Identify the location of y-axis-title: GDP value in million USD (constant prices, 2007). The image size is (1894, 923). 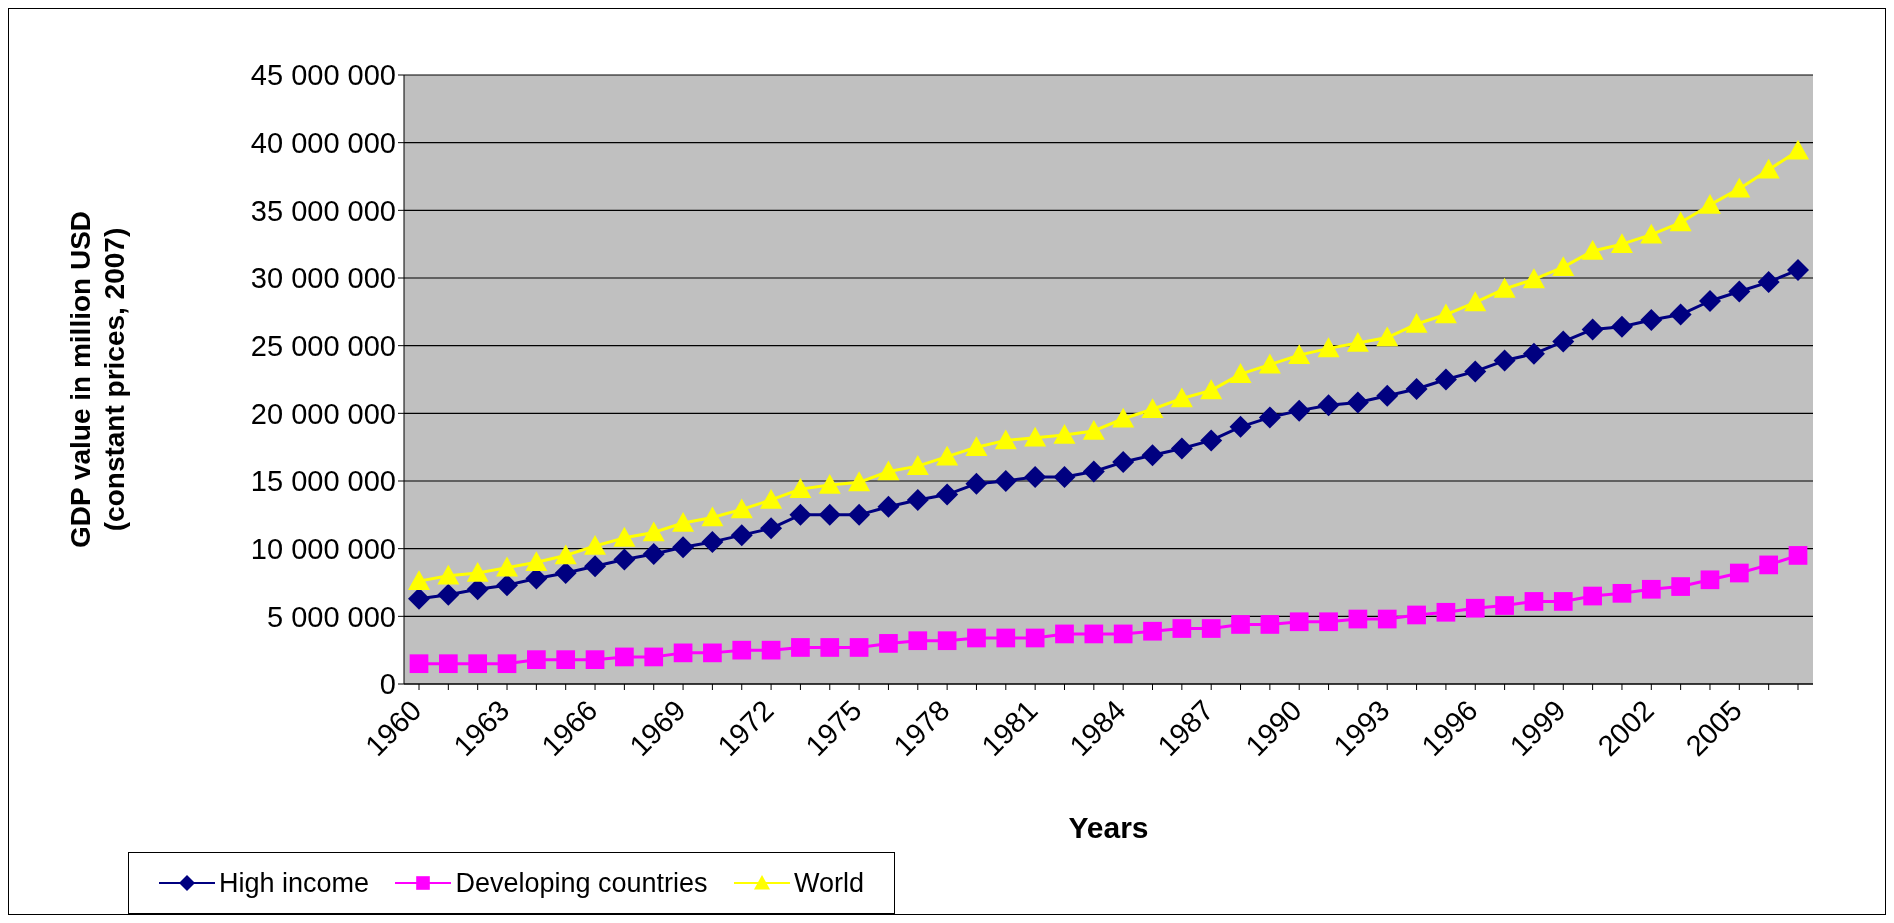
(97, 379).